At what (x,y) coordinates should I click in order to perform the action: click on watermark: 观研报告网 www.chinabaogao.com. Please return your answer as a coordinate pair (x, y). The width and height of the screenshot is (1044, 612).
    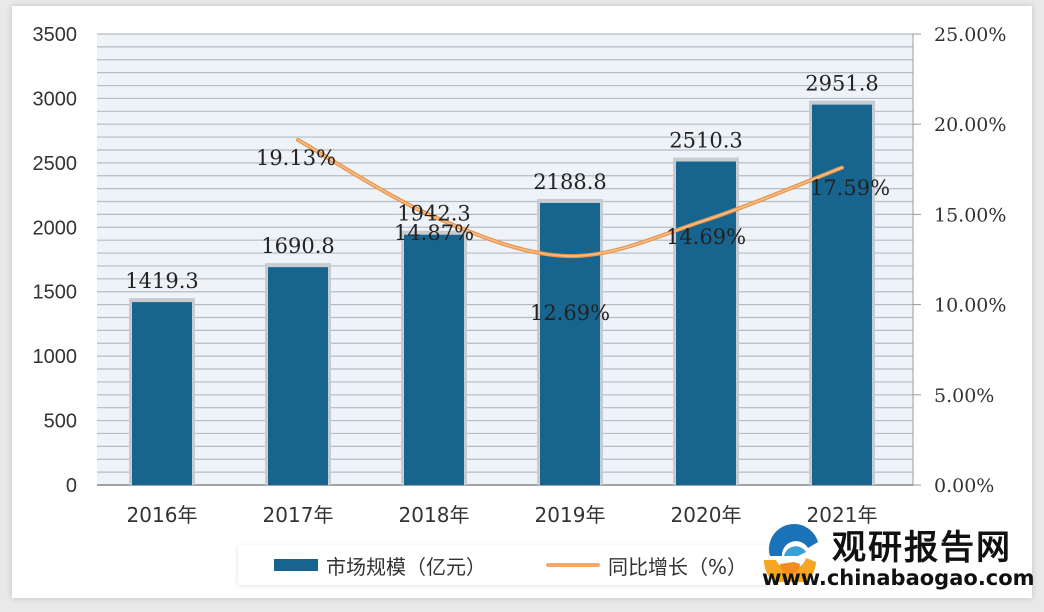
    Looking at the image, I should click on (900, 558).